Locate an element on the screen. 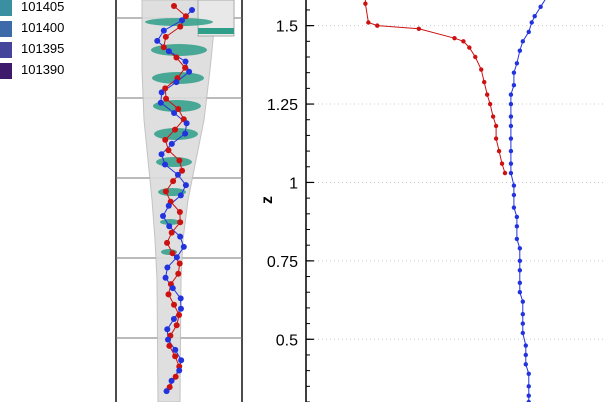 The width and height of the screenshot is (603, 402). legend-label: 101395 is located at coordinates (43, 48).